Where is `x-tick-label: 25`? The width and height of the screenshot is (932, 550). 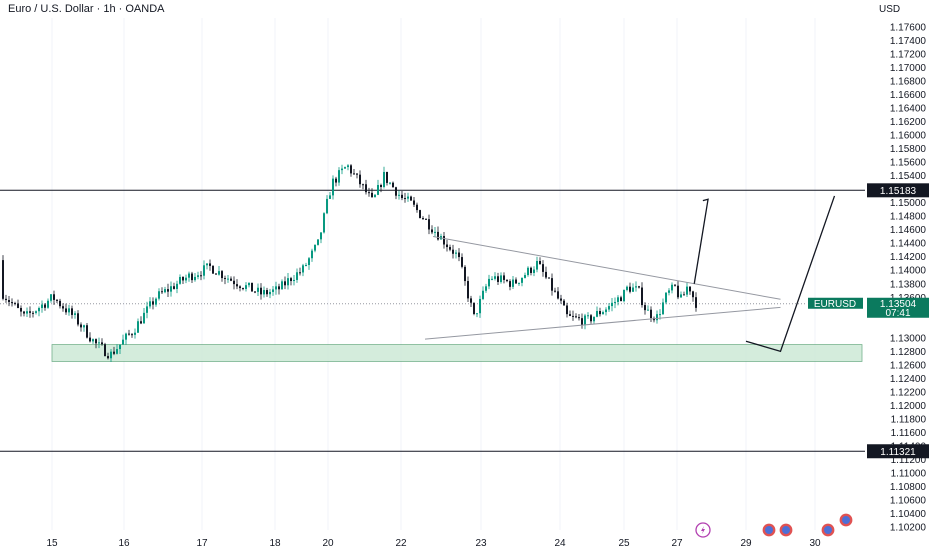 x-tick-label: 25 is located at coordinates (624, 543).